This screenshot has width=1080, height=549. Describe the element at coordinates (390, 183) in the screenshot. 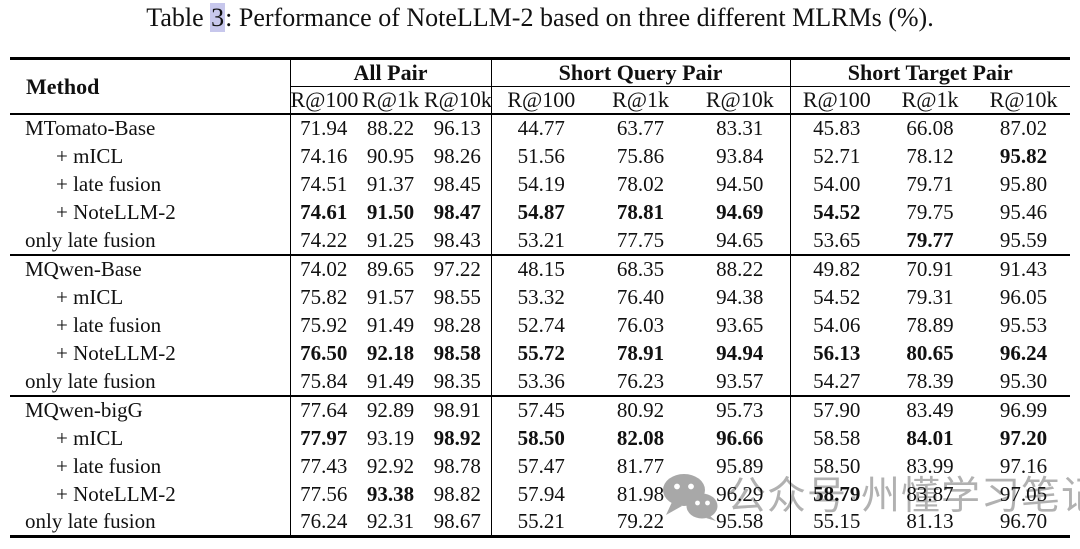

I see `metric-cell: 91.37` at that location.